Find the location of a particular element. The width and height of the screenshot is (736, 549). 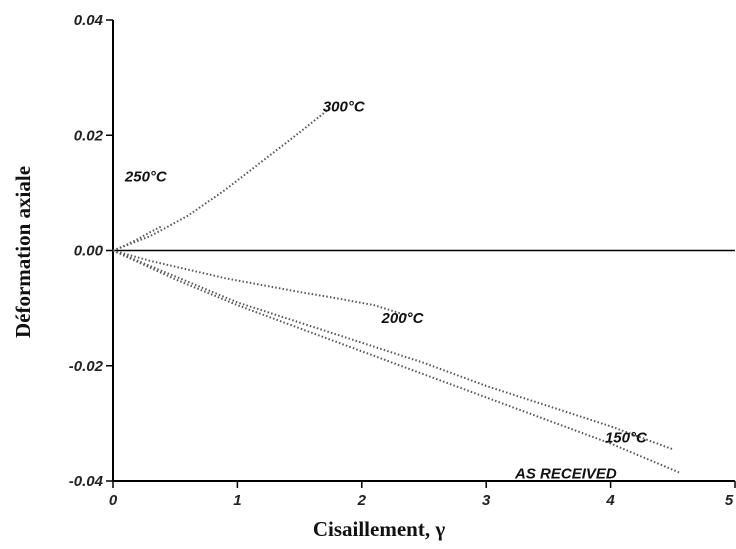

x-tick-label: 4 is located at coordinates (610, 500).